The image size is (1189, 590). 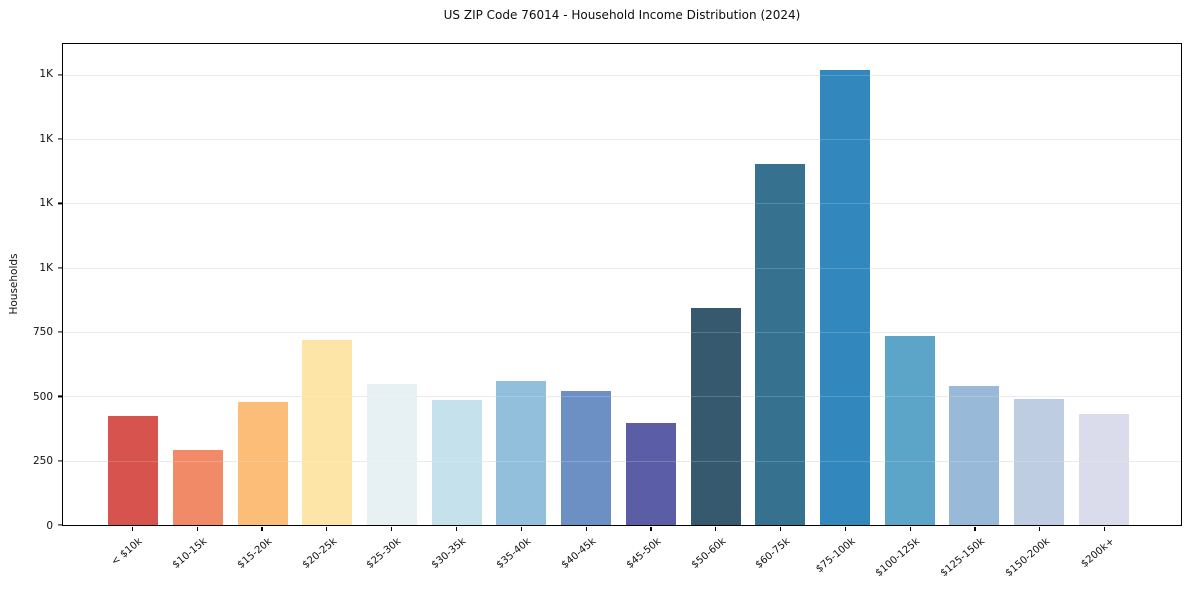 I want to click on x-label-slot: $20-25k, so click(x=326, y=559).